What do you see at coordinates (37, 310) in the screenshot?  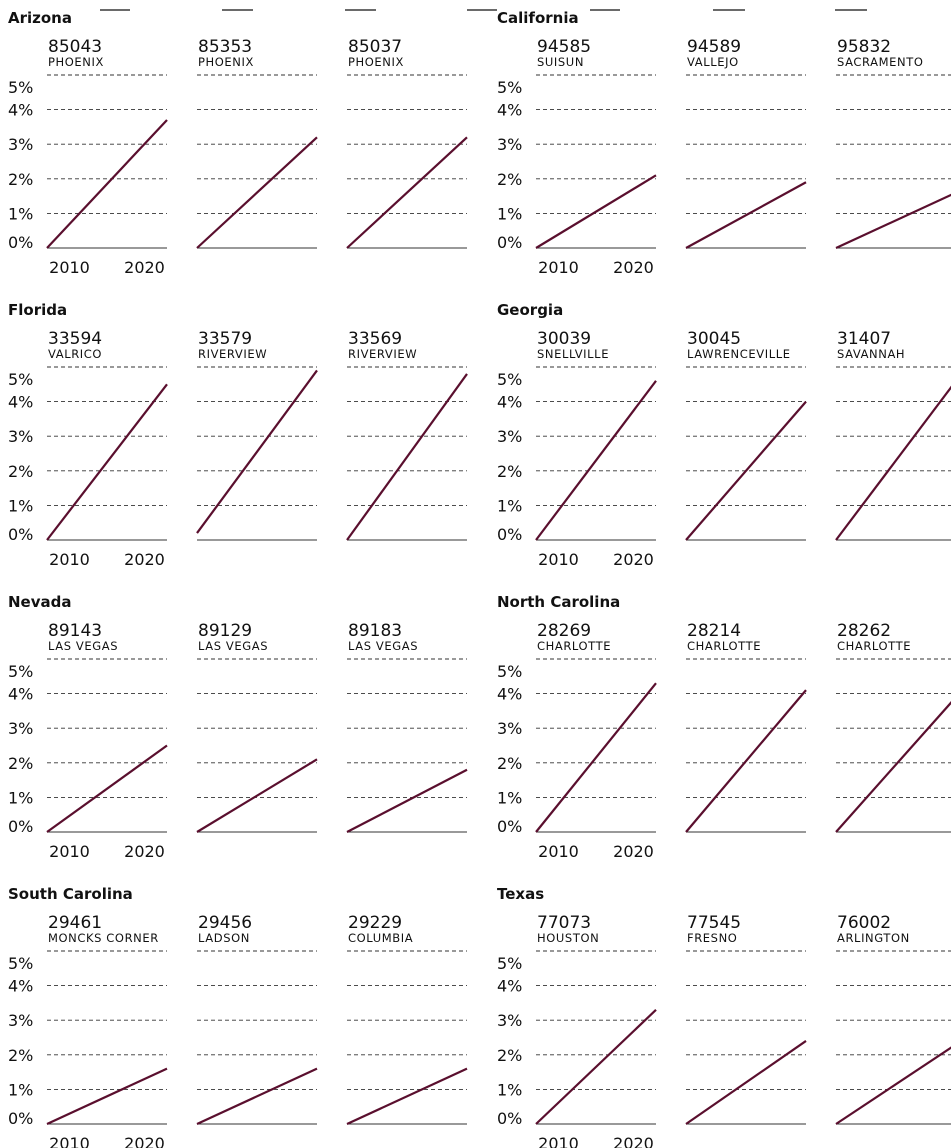 I see `state-title: Florida` at bounding box center [37, 310].